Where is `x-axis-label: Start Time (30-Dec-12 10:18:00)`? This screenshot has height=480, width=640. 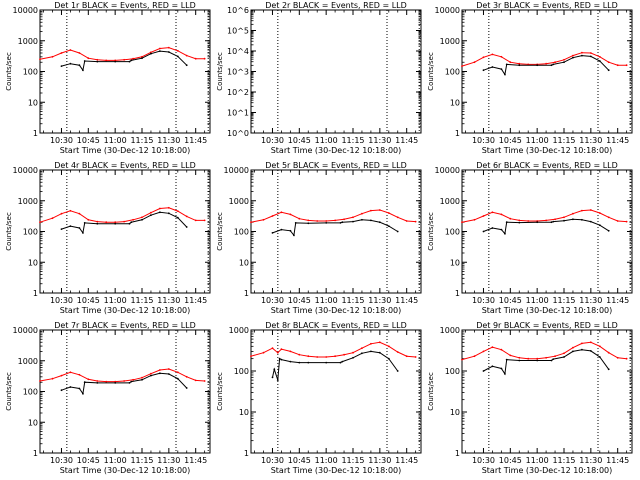
x-axis-label: Start Time (30-Dec-12 10:18:00) is located at coordinates (547, 310).